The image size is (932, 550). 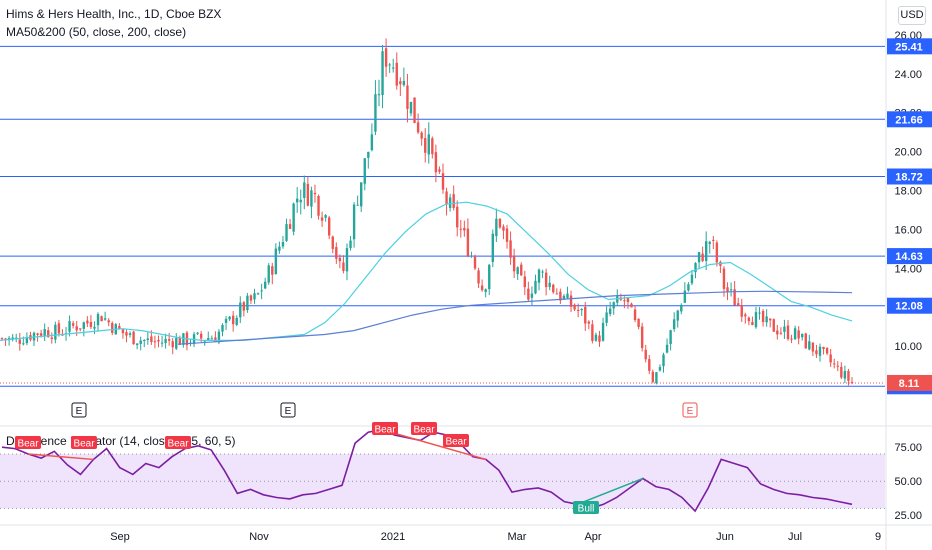 I want to click on divergence-signal-bg, so click(x=385, y=428).